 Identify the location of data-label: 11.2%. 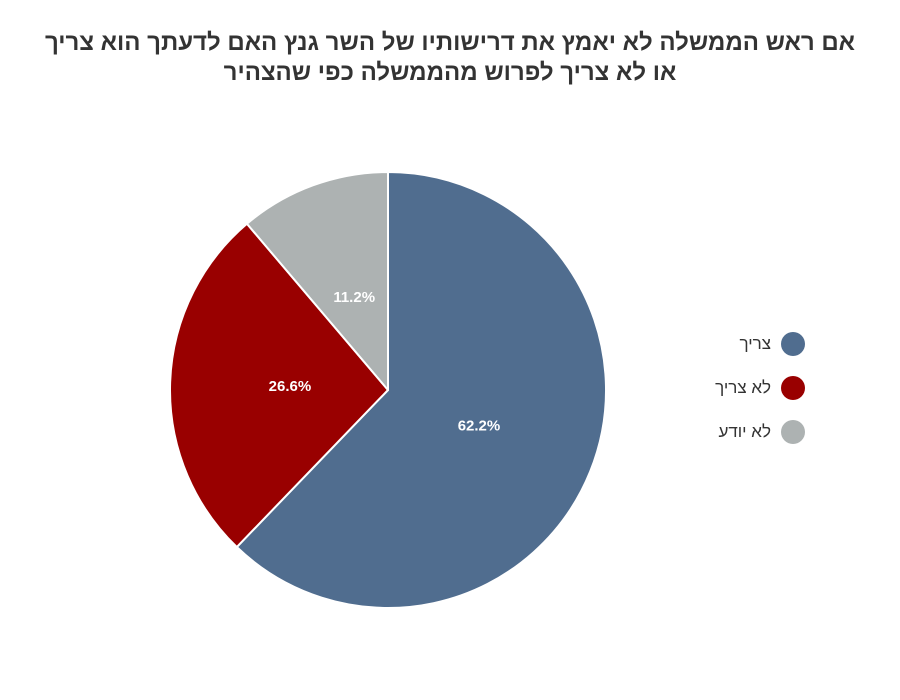
(354, 297).